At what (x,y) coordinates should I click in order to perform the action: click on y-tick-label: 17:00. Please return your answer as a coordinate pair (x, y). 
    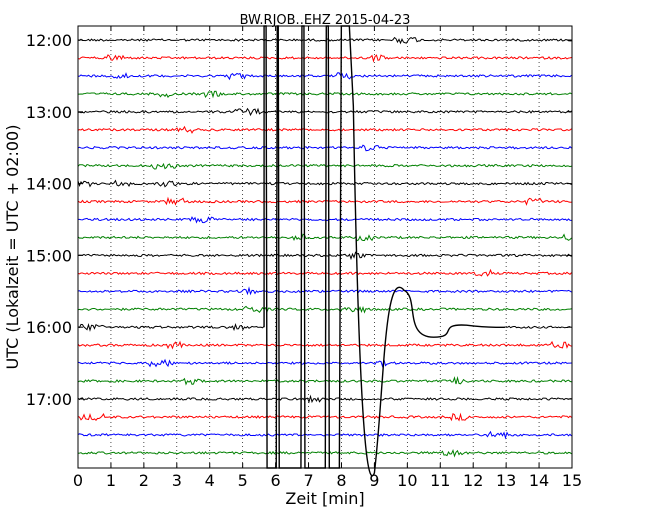
    Looking at the image, I should click on (49, 399).